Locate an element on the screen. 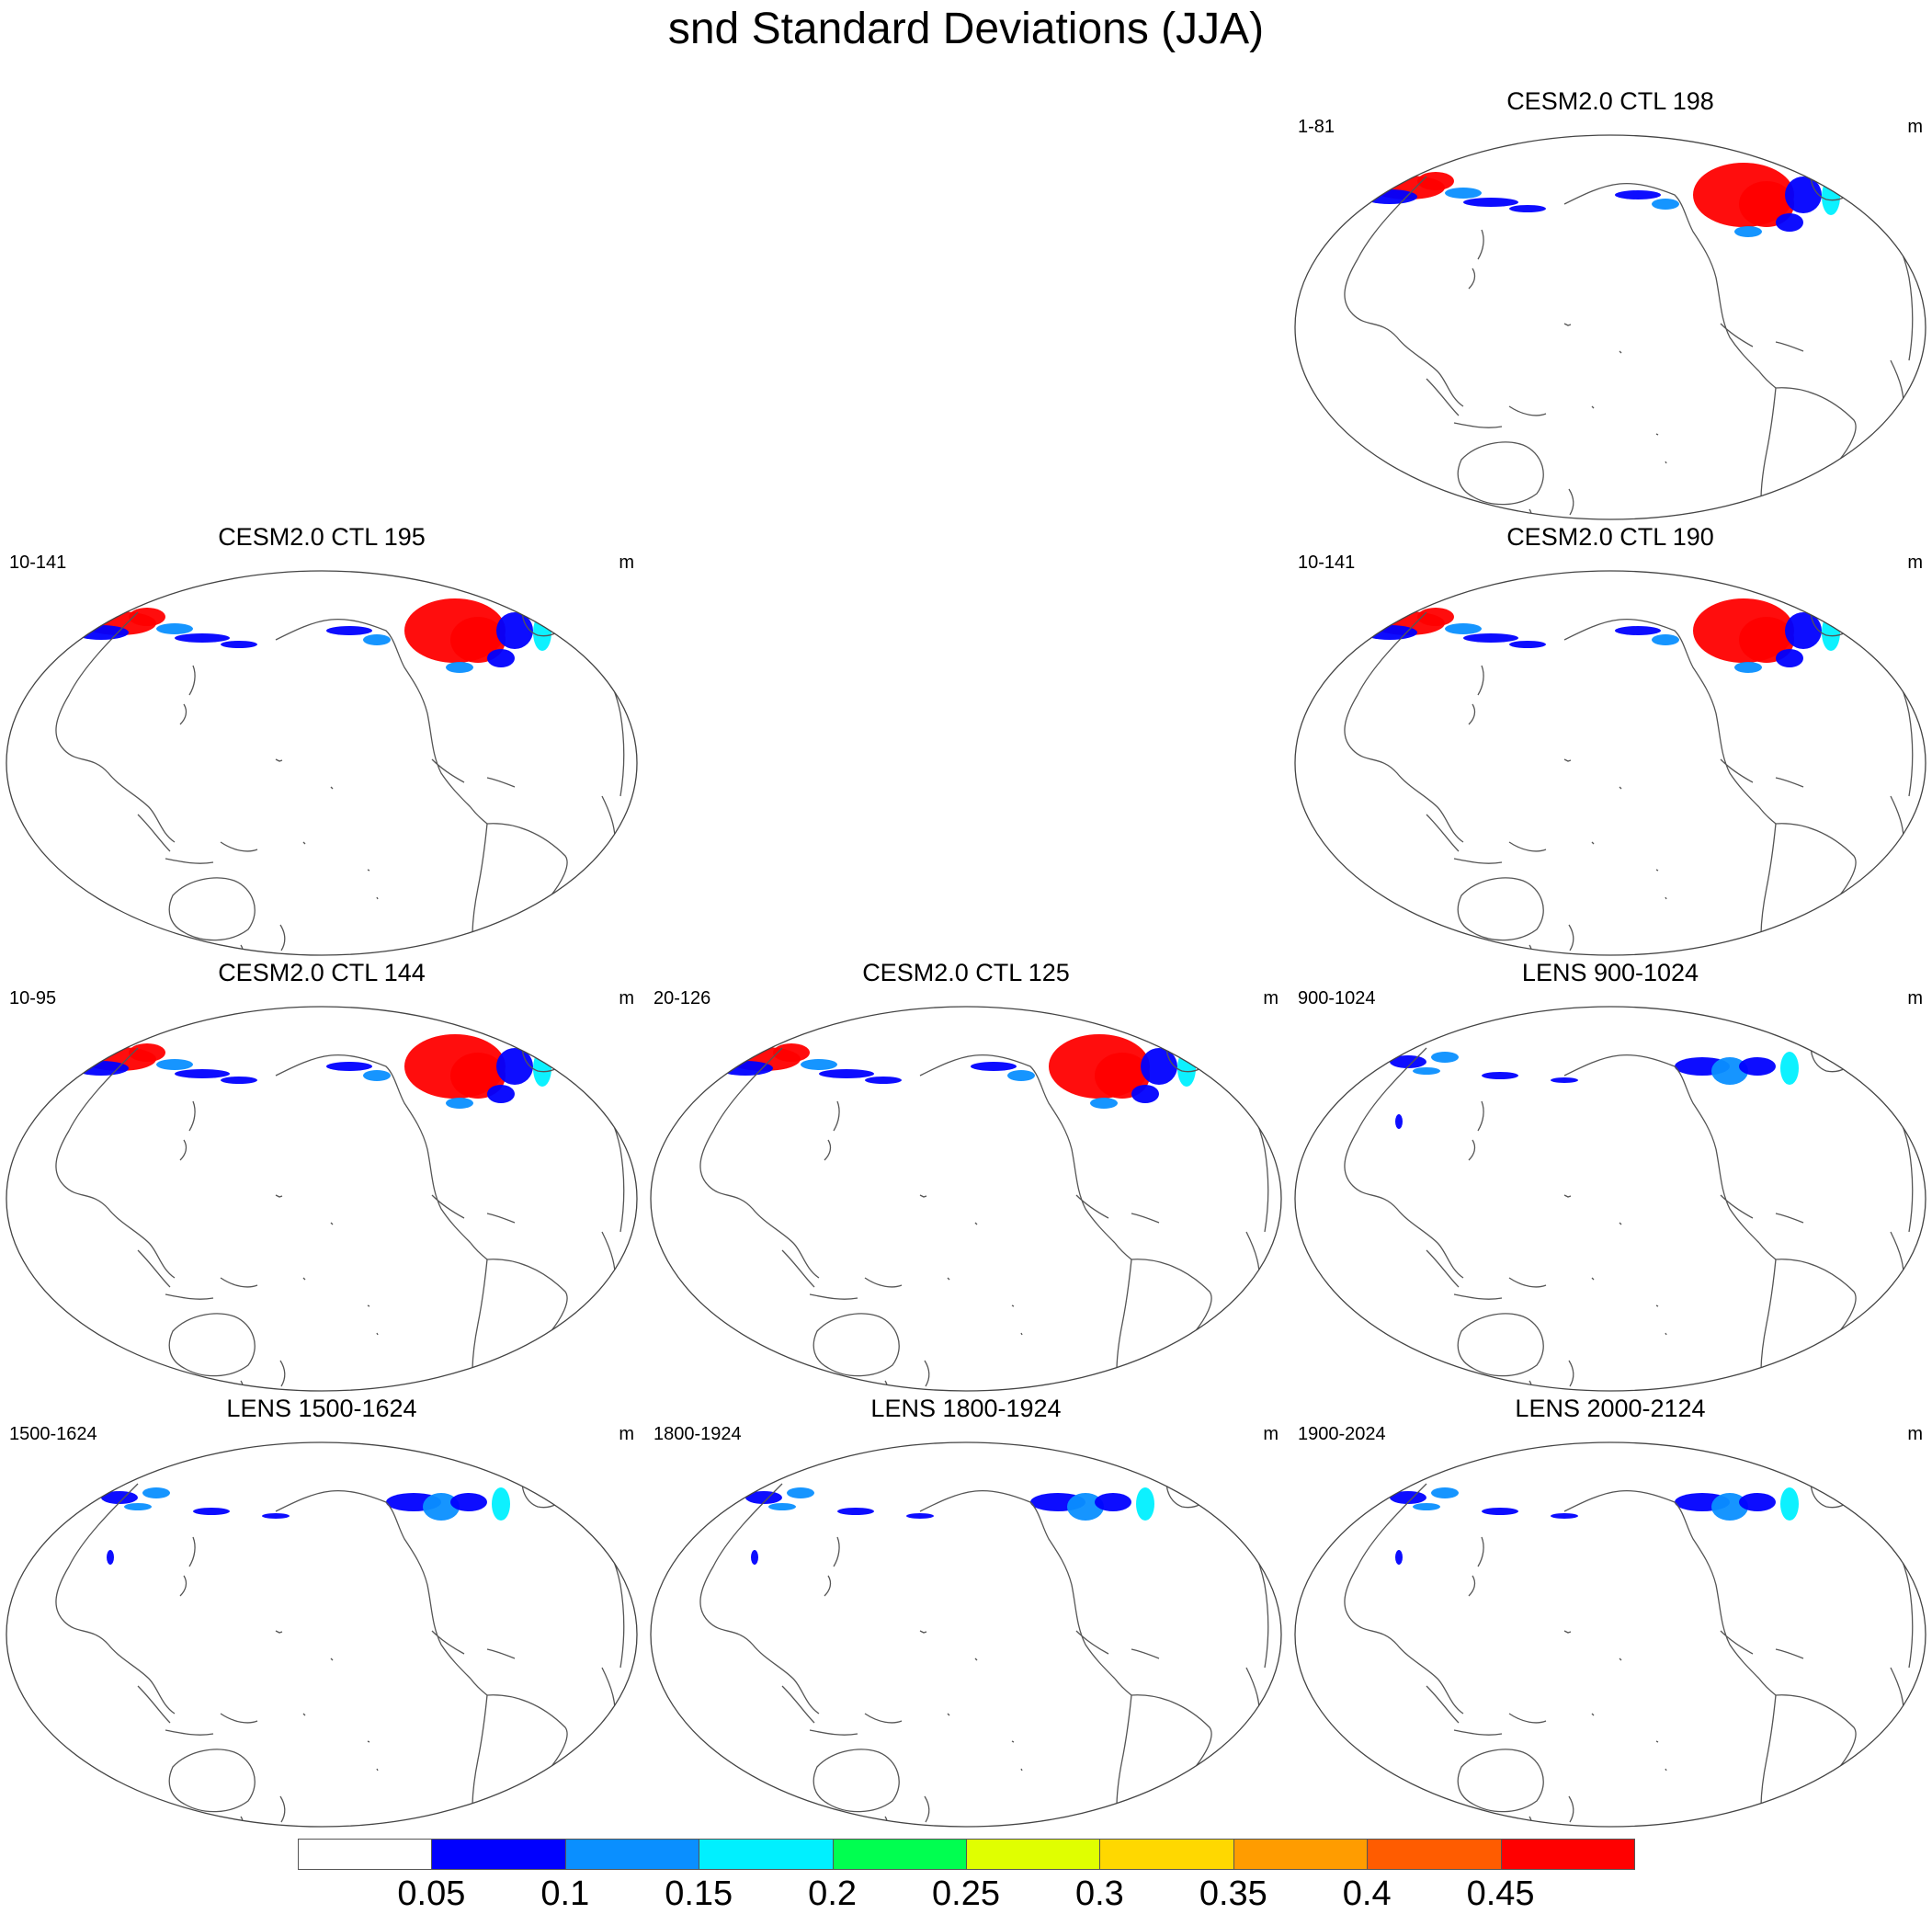 The width and height of the screenshot is (1932, 1914). panel-range-label: 1800-1924 is located at coordinates (698, 1434).